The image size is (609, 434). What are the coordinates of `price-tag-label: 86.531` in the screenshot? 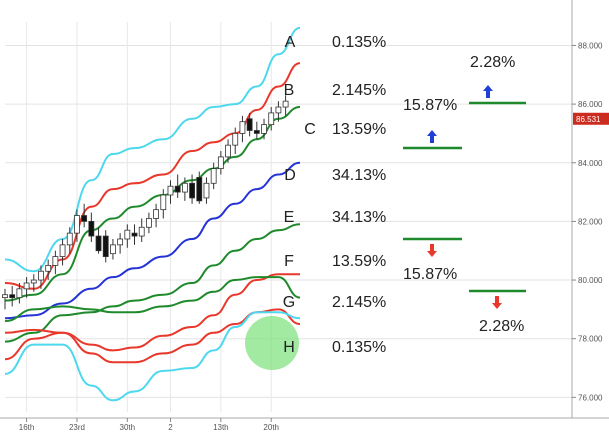 It's located at (588, 119).